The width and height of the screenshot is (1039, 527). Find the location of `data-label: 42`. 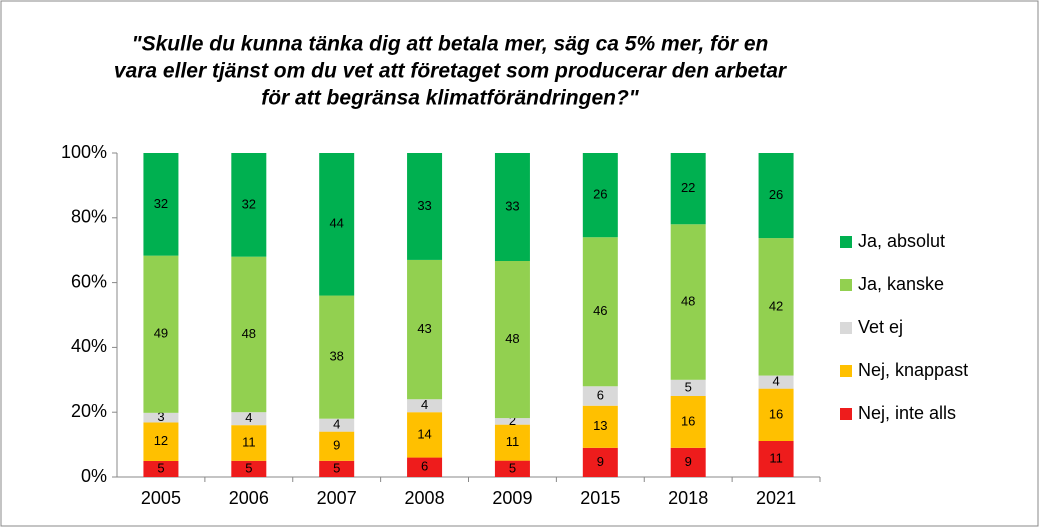

data-label: 42 is located at coordinates (776, 305).